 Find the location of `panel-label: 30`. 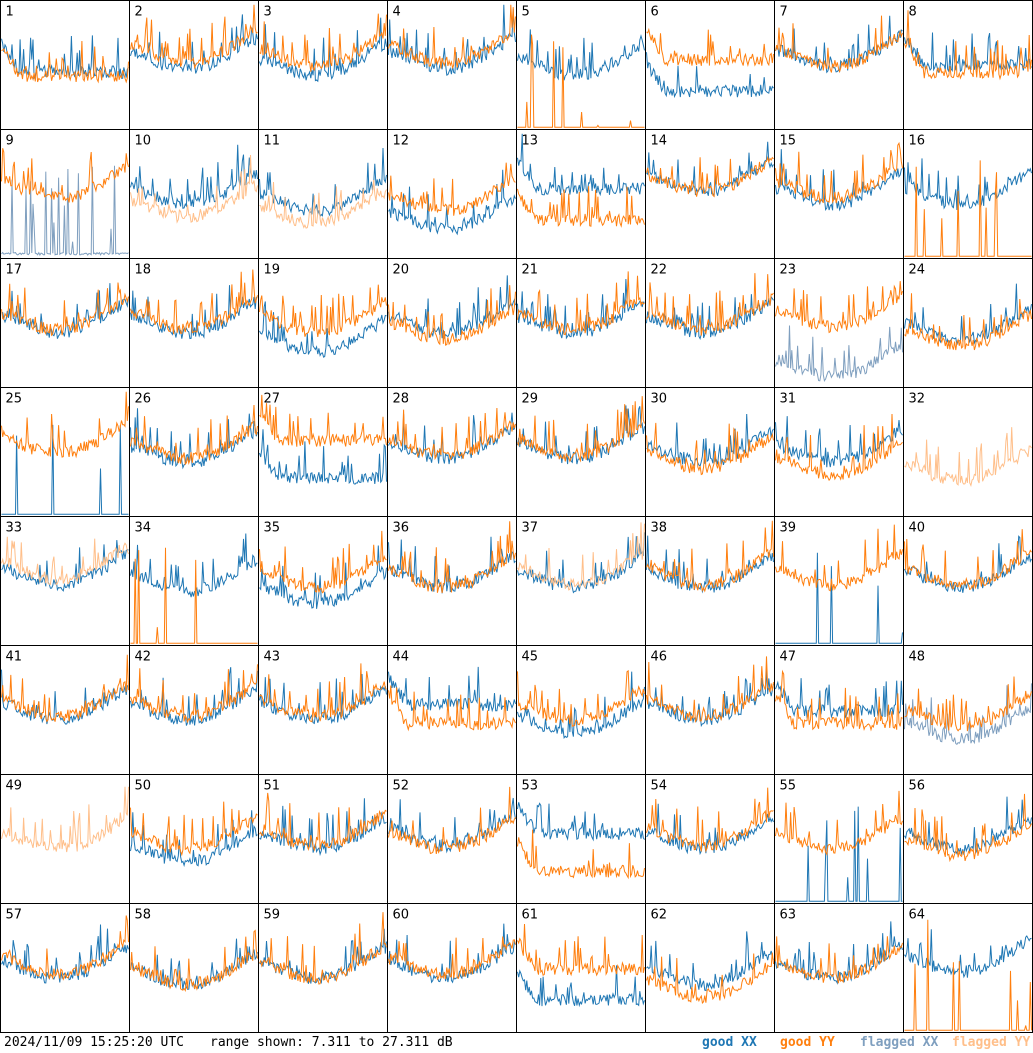

panel-label: 30 is located at coordinates (659, 399).